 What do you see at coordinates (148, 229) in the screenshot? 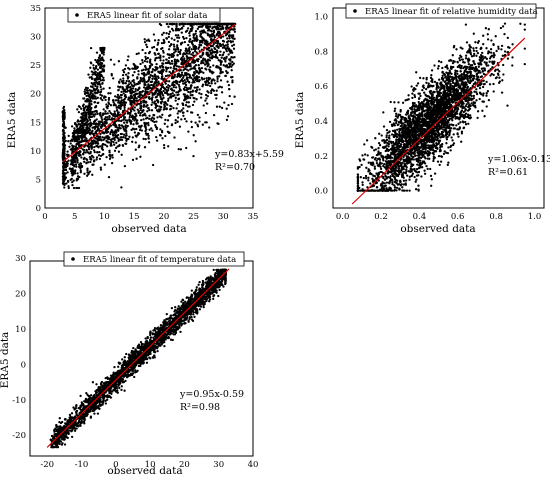
I see `solar-x-axis-label: observed data` at bounding box center [148, 229].